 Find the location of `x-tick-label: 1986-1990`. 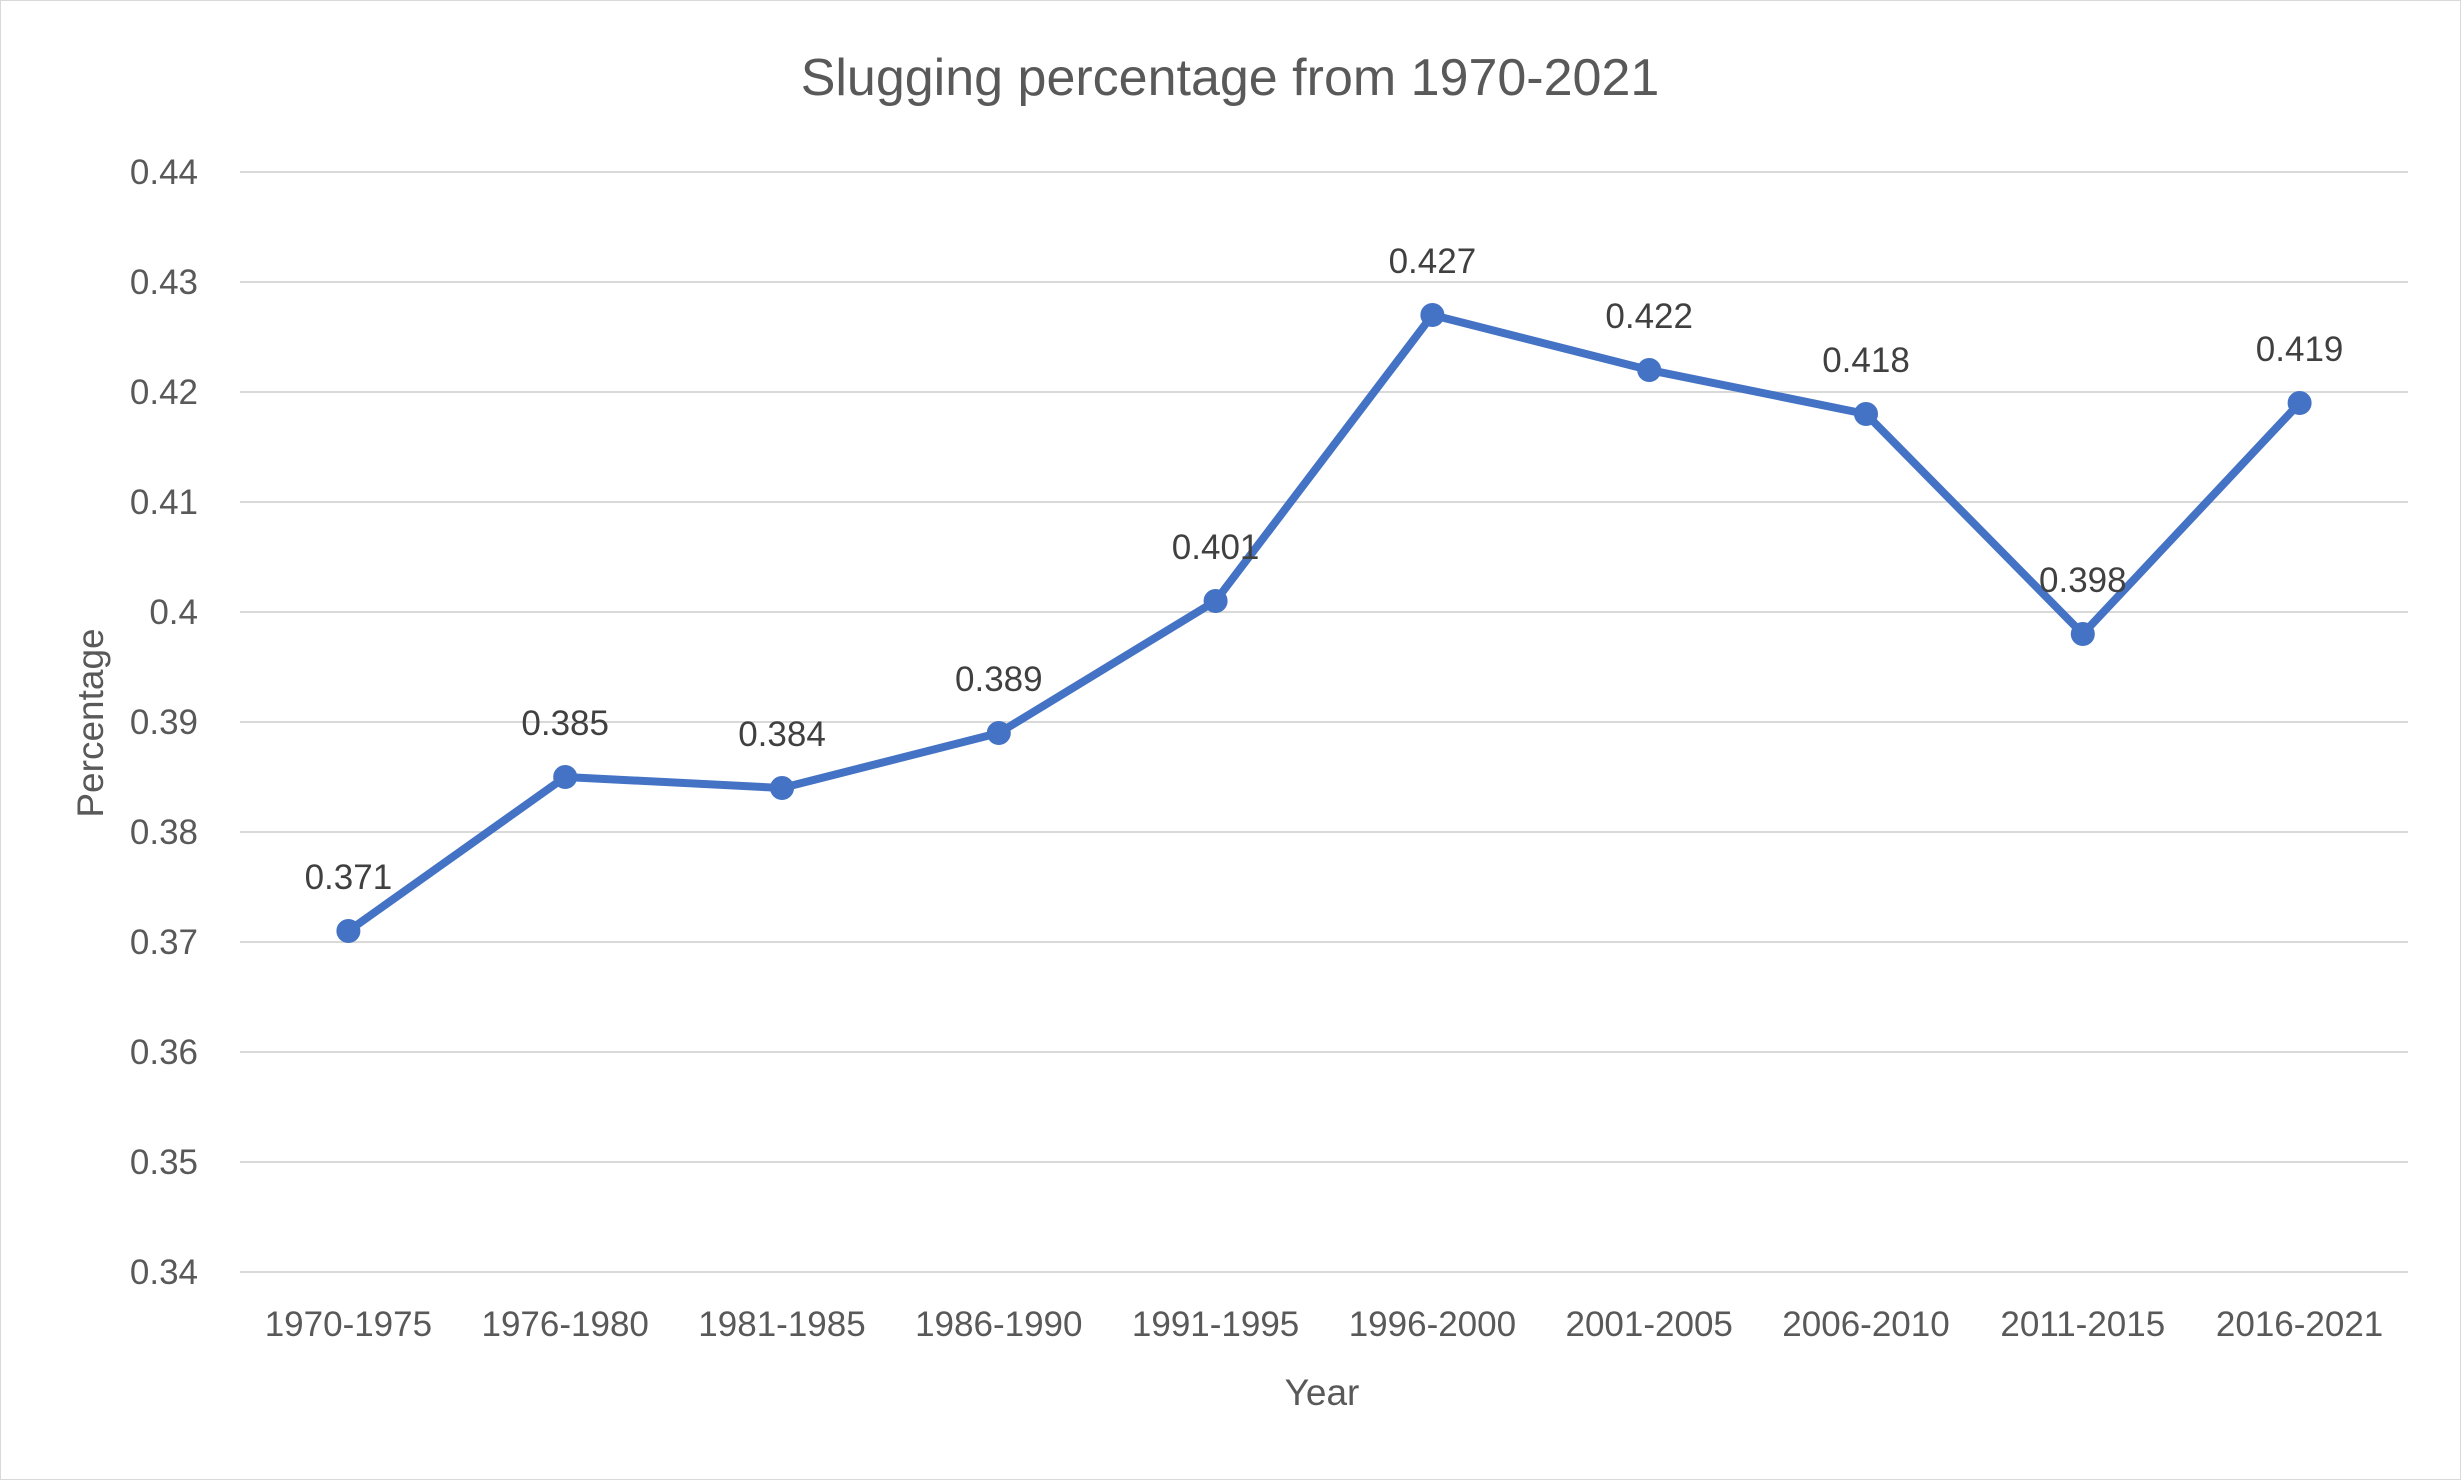

x-tick-label: 1986-1990 is located at coordinates (998, 1324).